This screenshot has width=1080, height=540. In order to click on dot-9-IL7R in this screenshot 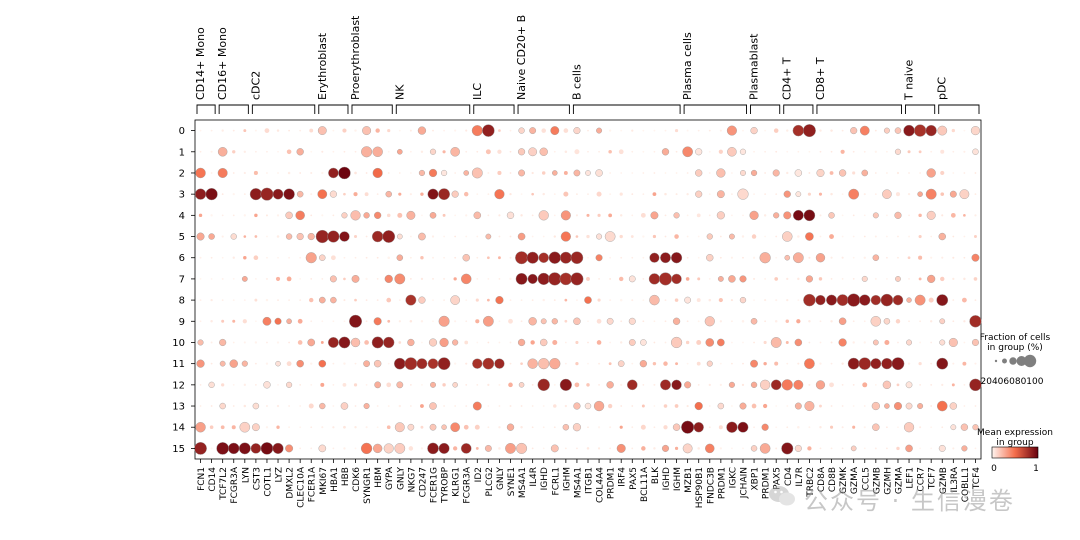, I will do `click(798, 321)`.